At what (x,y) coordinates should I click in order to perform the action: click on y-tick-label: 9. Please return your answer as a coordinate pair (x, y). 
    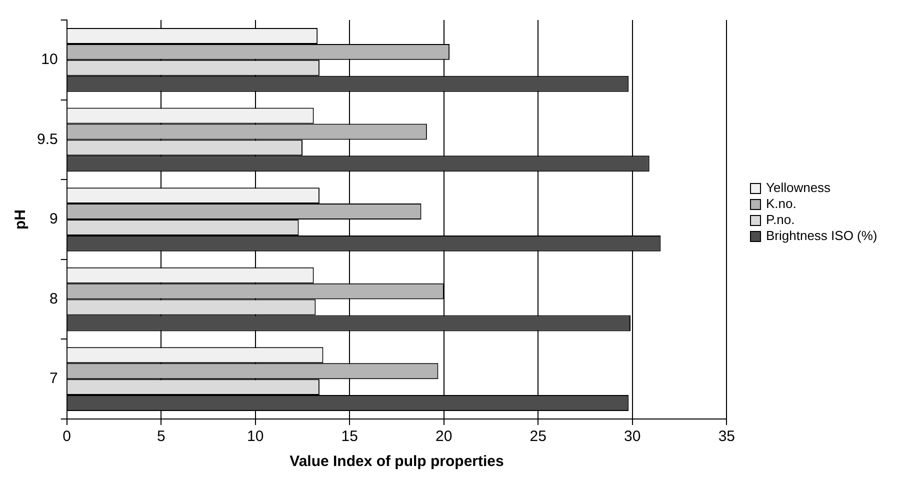
    Looking at the image, I should click on (54, 219).